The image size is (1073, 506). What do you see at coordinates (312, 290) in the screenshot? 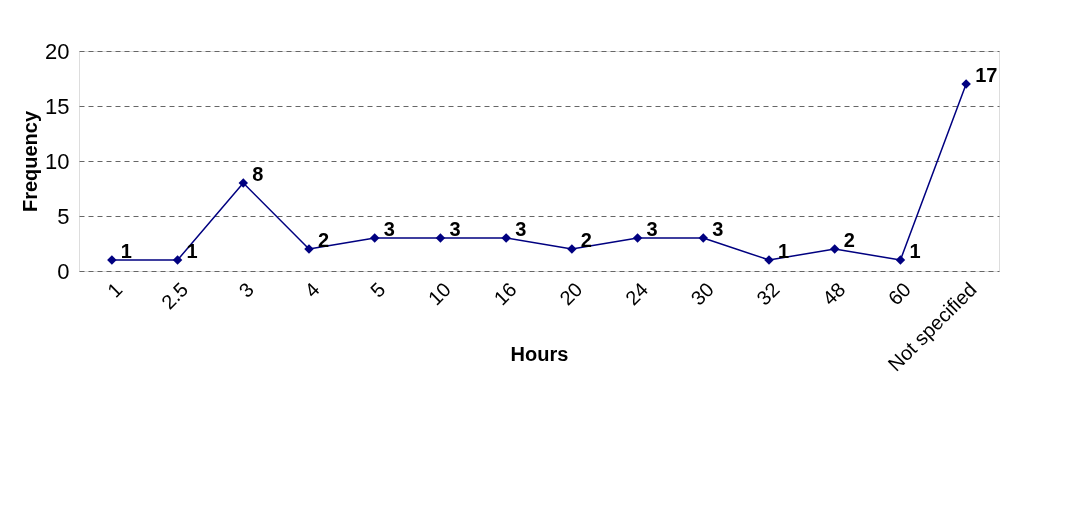
I see `x-tick-label: 4` at bounding box center [312, 290].